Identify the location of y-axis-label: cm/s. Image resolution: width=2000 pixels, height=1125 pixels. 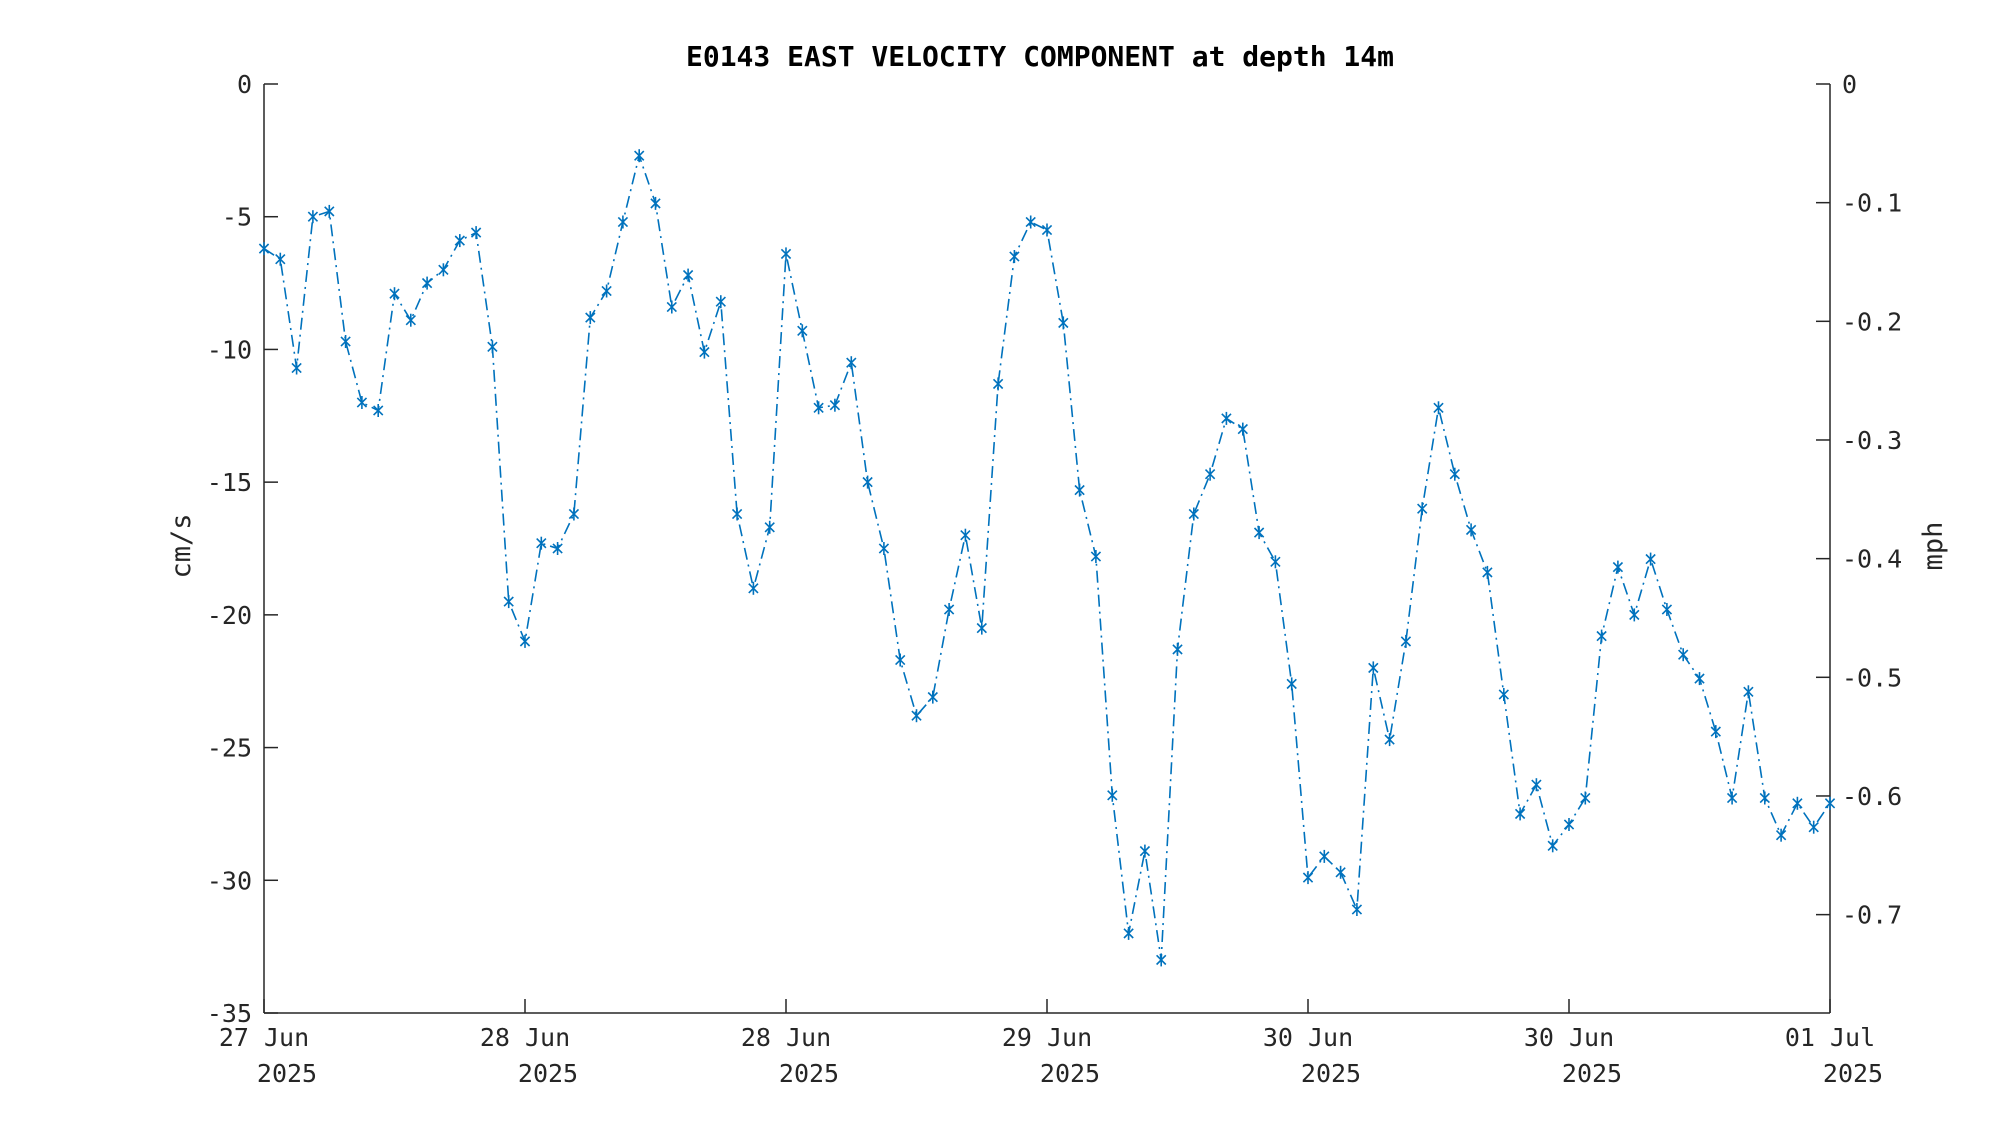
(181, 545).